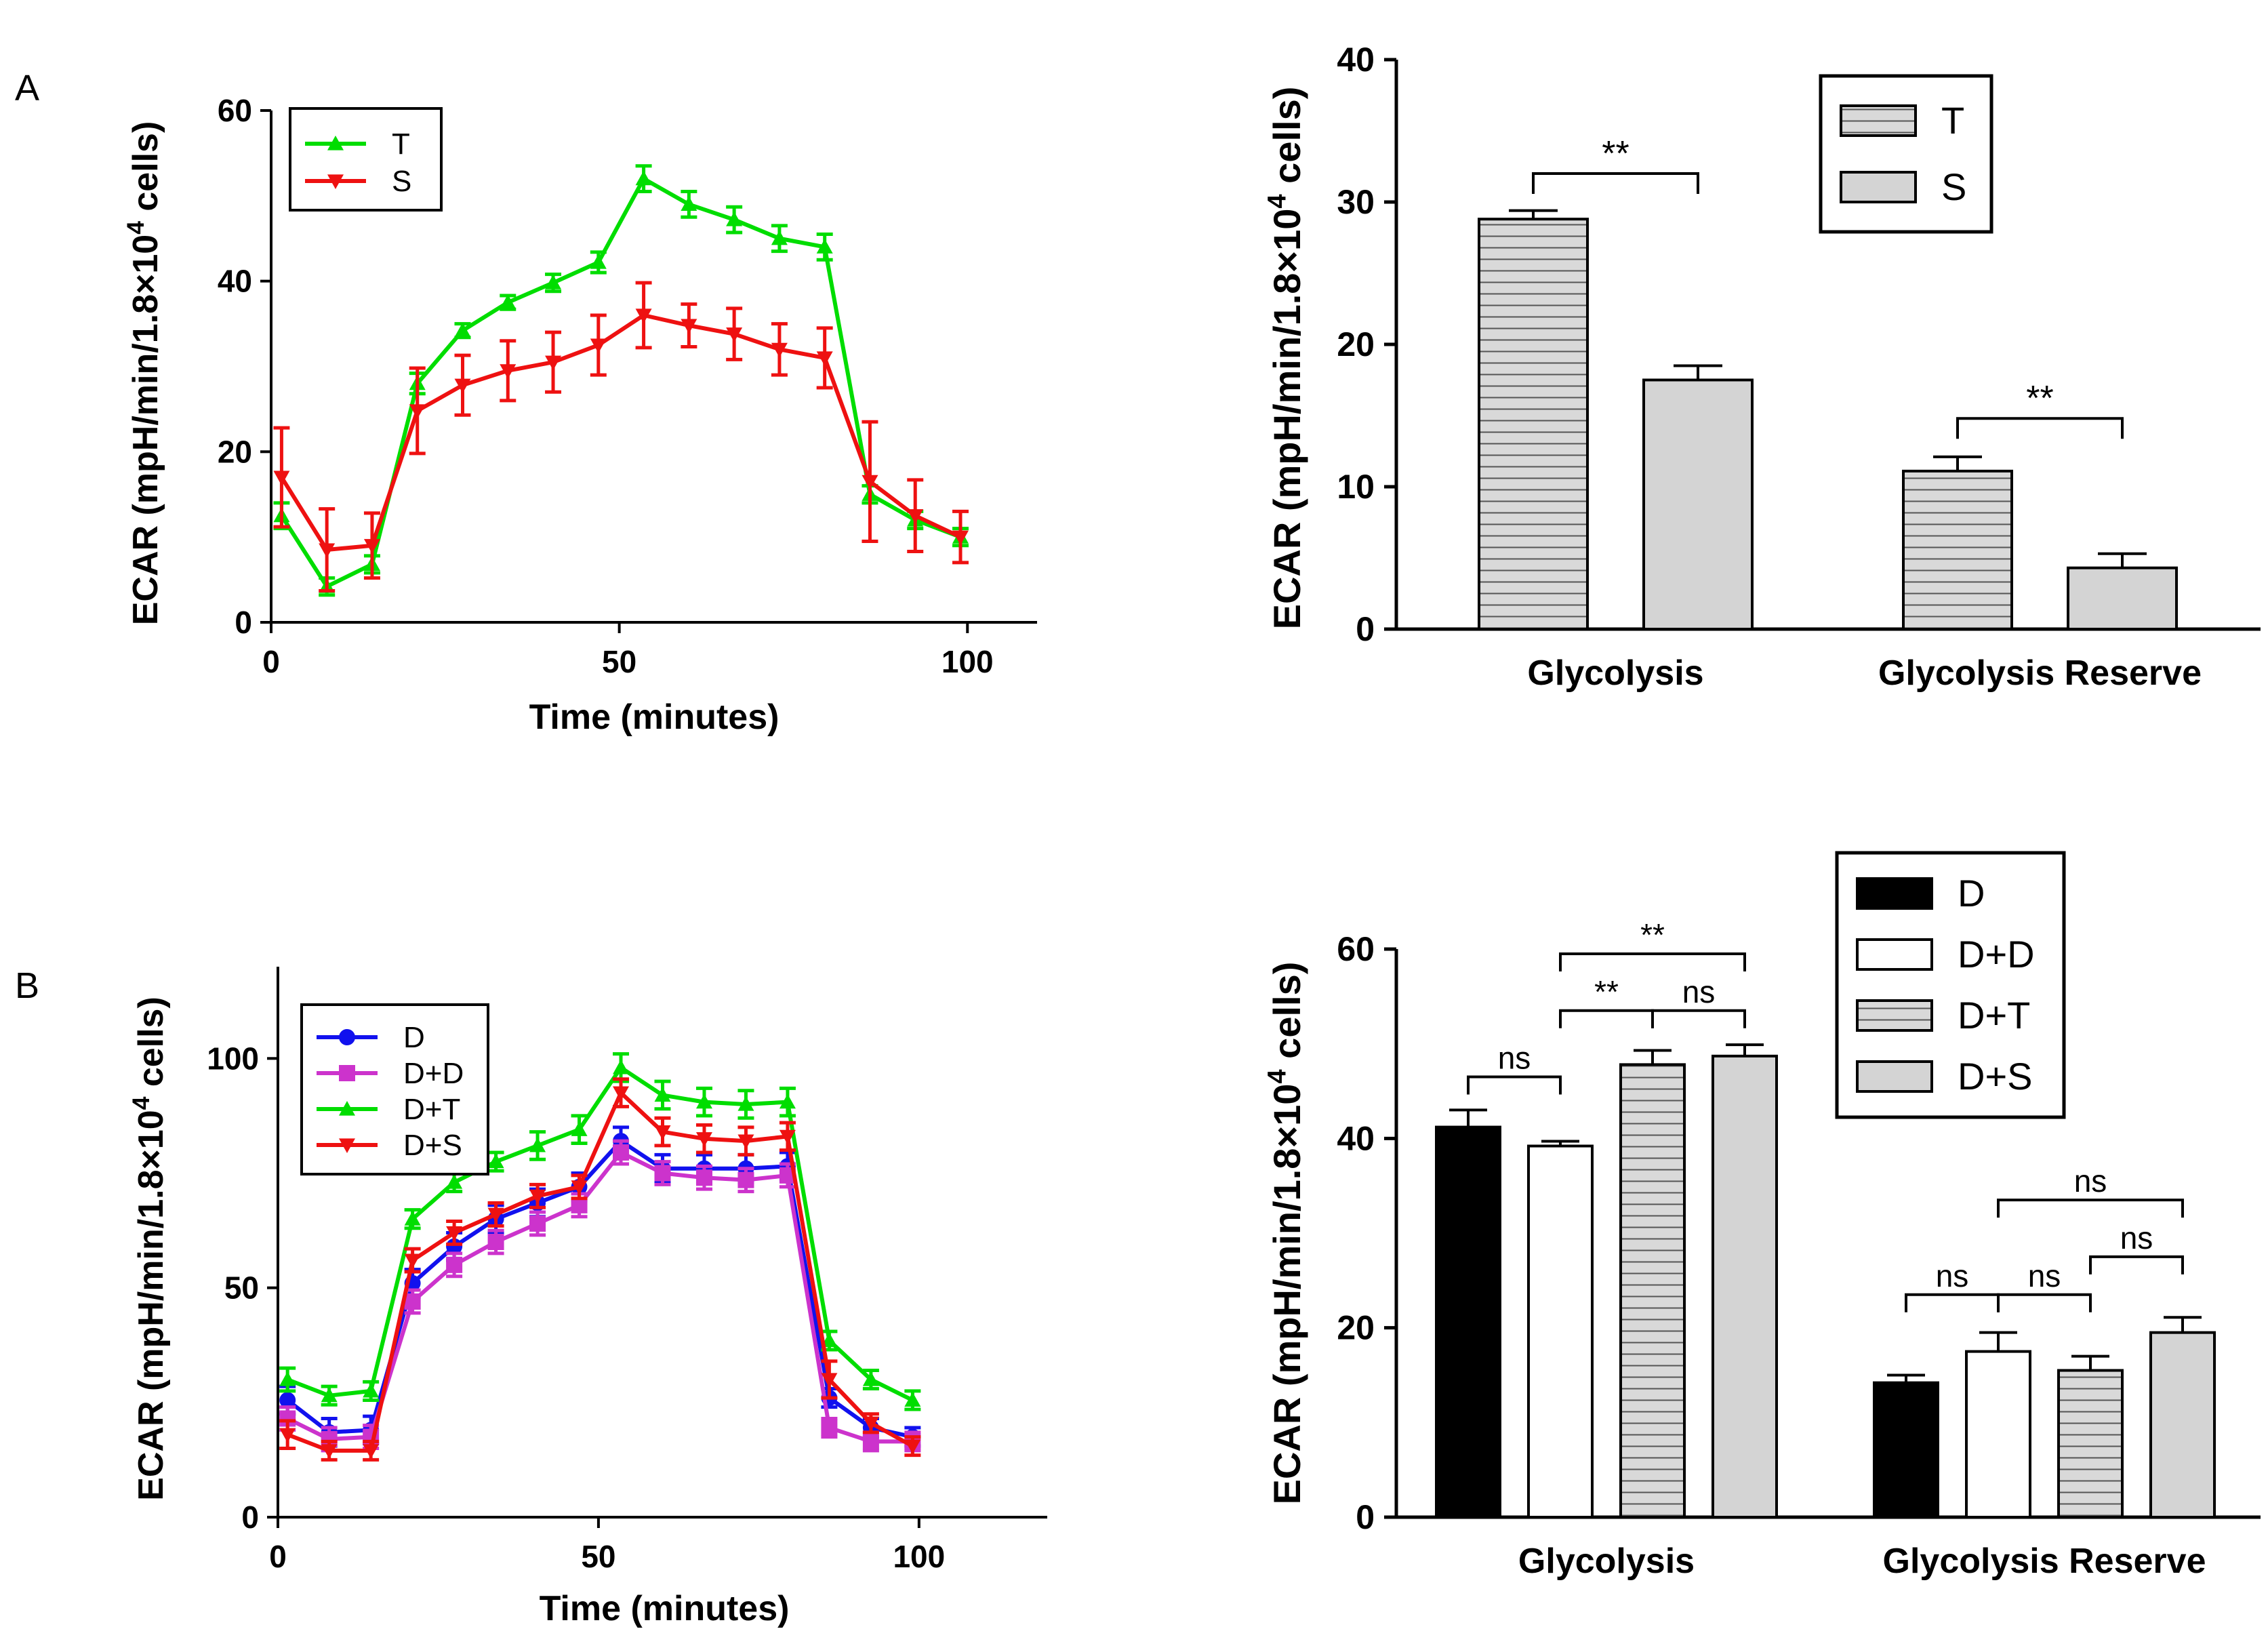  I want to click on significance-label: ns, so click(1699, 992).